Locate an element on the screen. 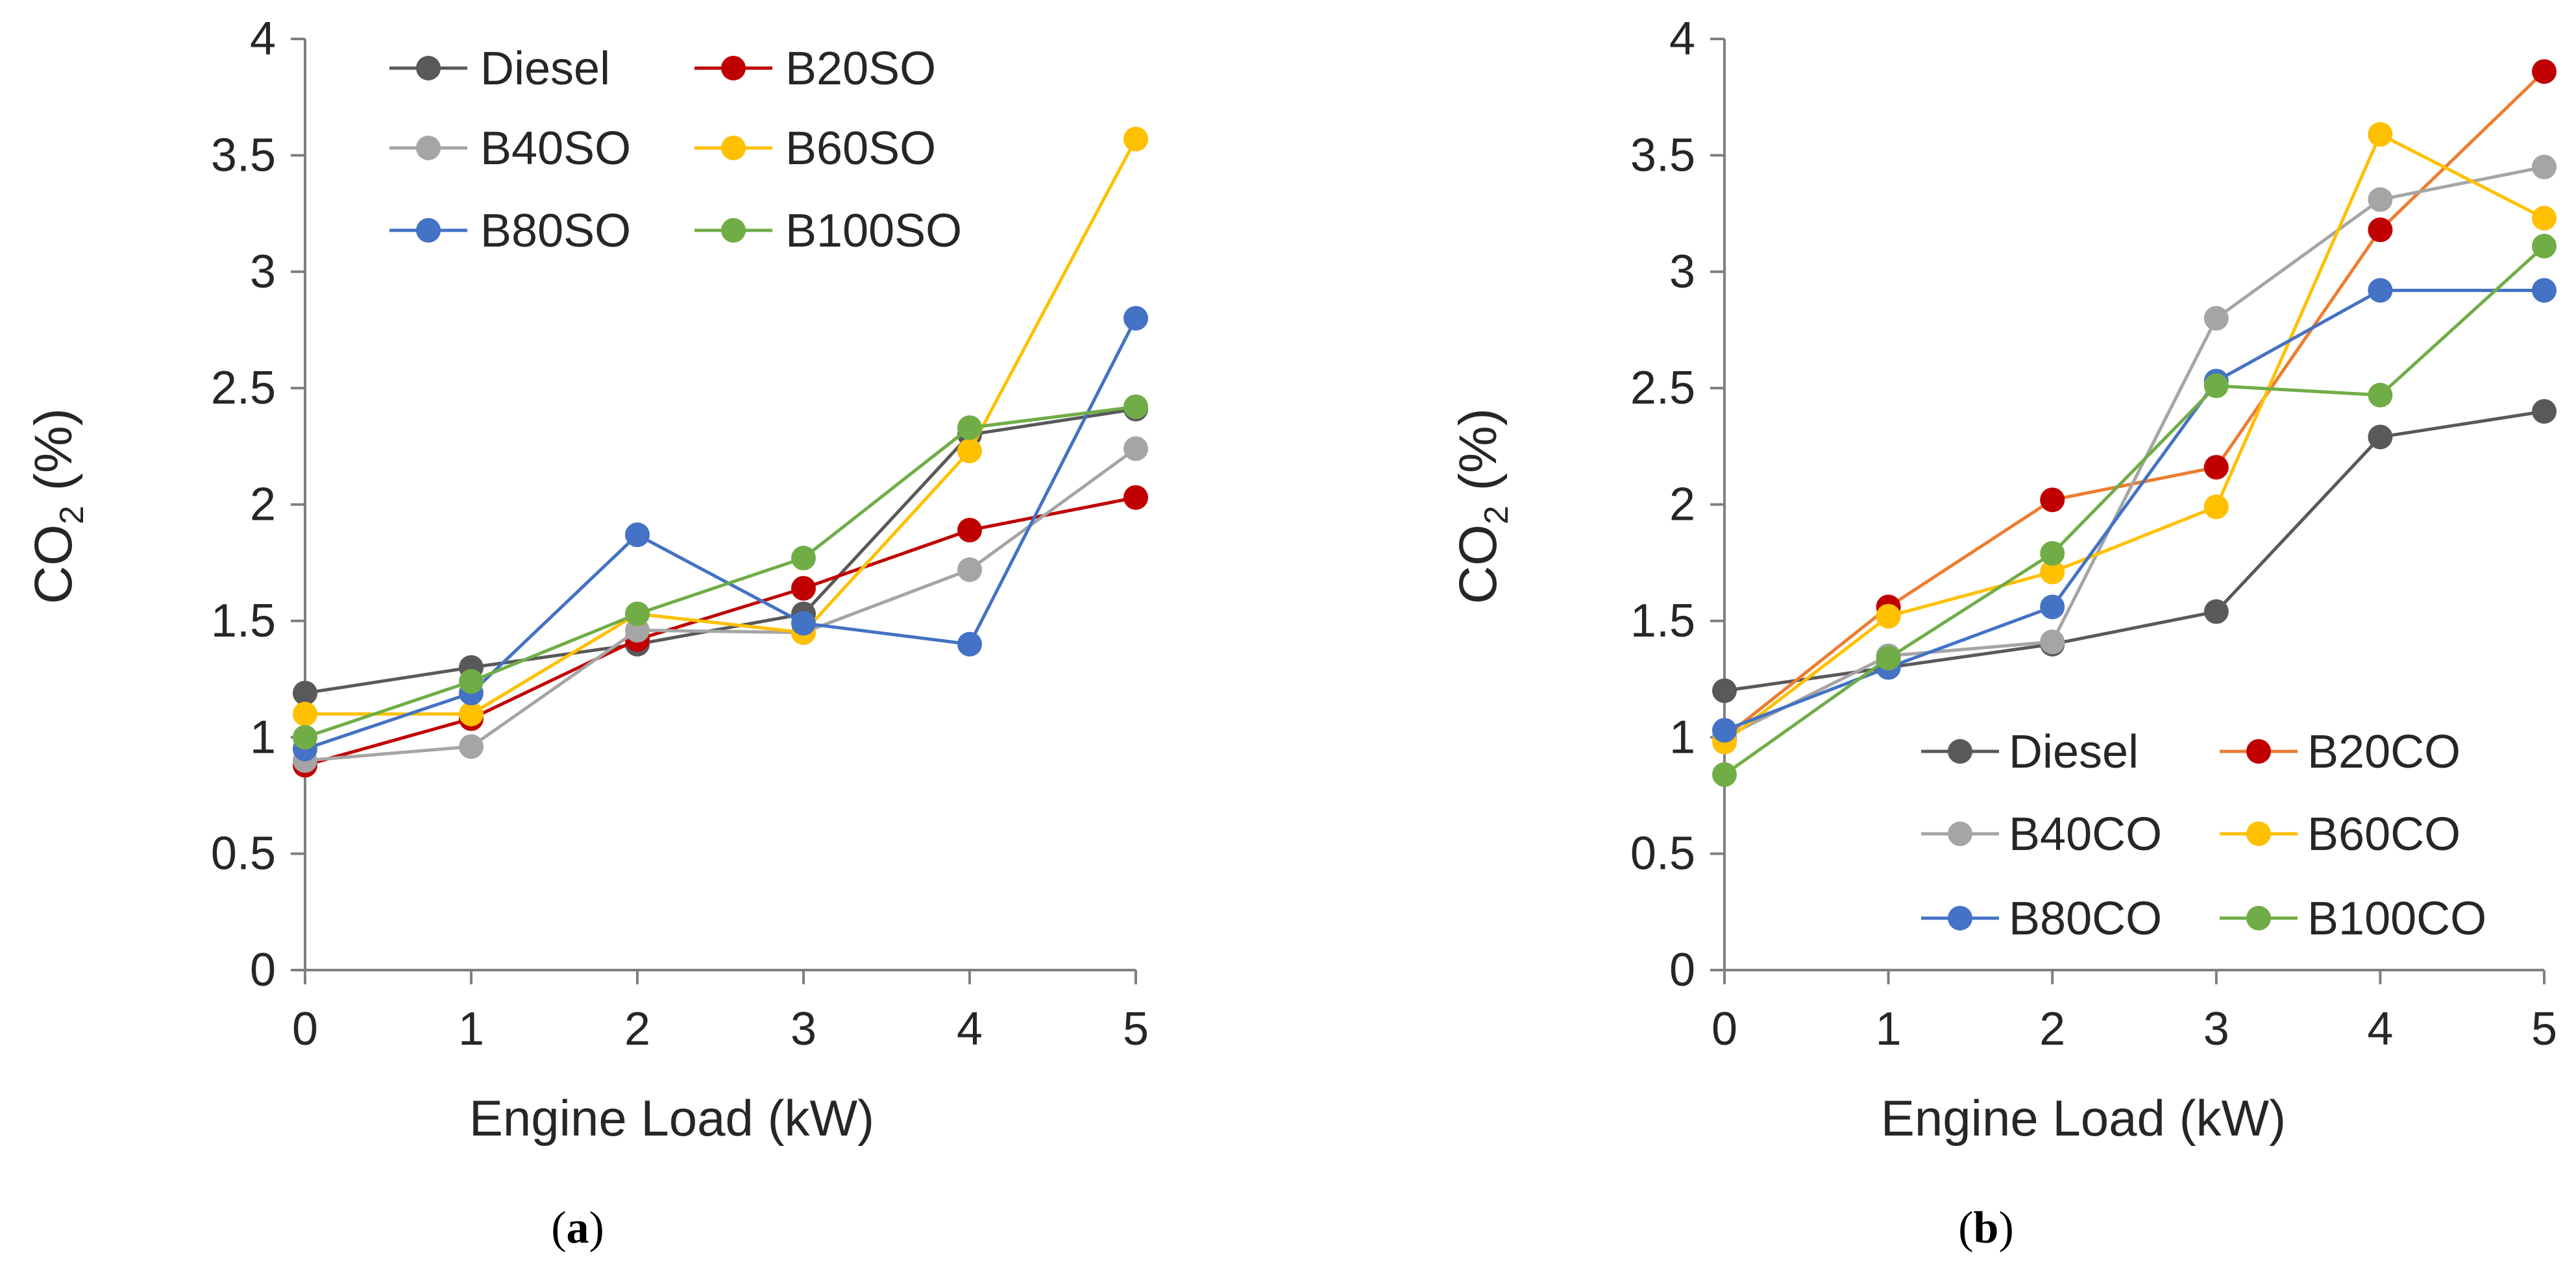 Image resolution: width=2576 pixels, height=1277 pixels. panel-label: (a) is located at coordinates (577, 1228).